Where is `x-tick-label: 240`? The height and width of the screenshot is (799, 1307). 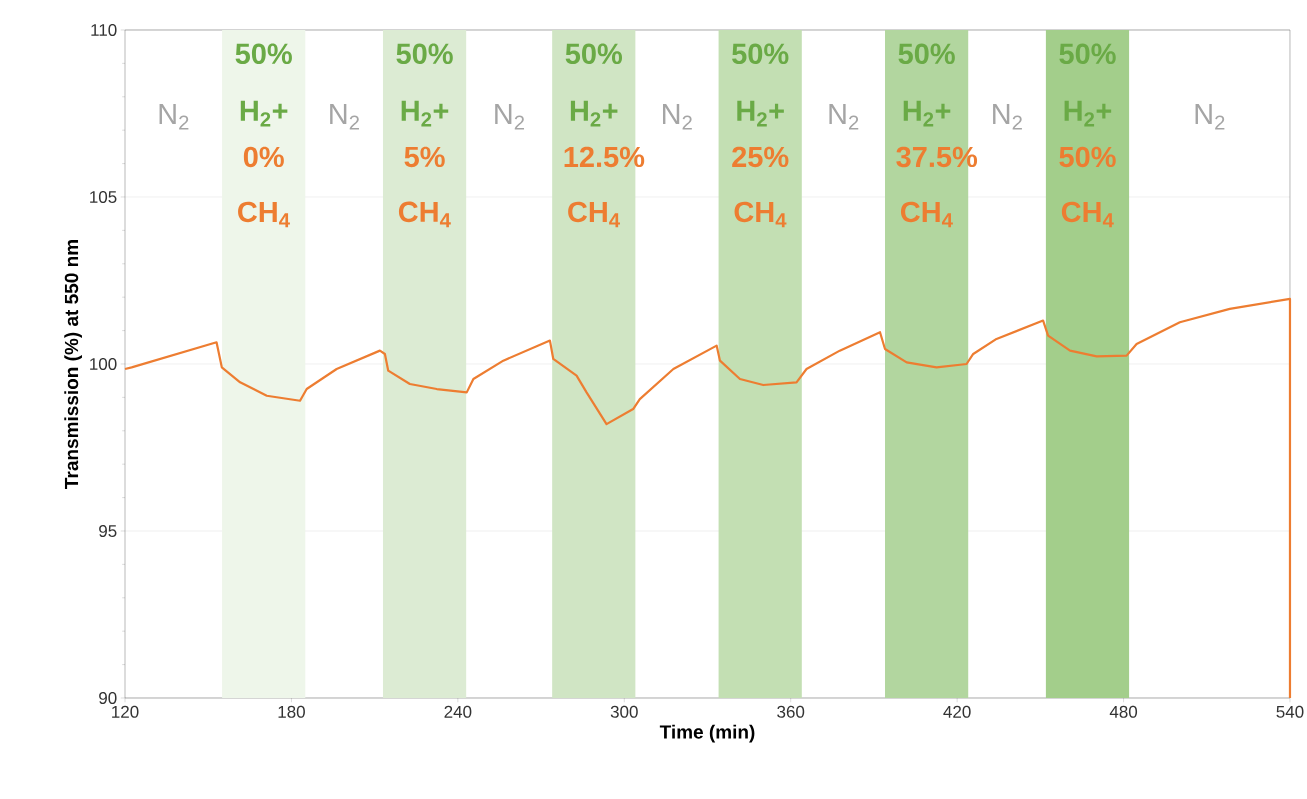 x-tick-label: 240 is located at coordinates (458, 711).